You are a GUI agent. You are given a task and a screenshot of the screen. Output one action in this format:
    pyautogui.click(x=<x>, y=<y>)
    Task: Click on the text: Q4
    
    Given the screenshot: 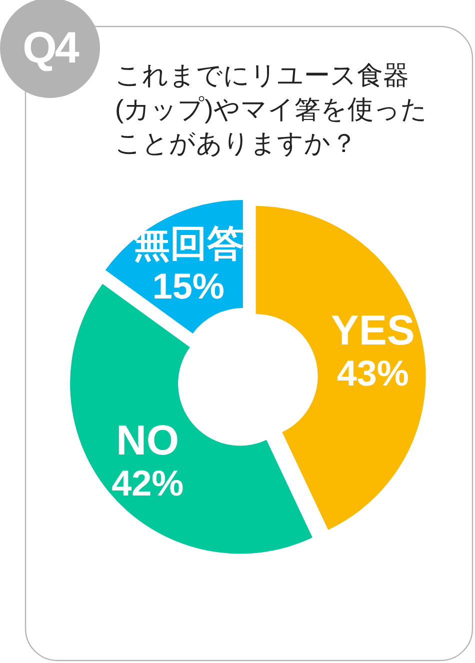 What is the action you would take?
    pyautogui.click(x=51, y=48)
    